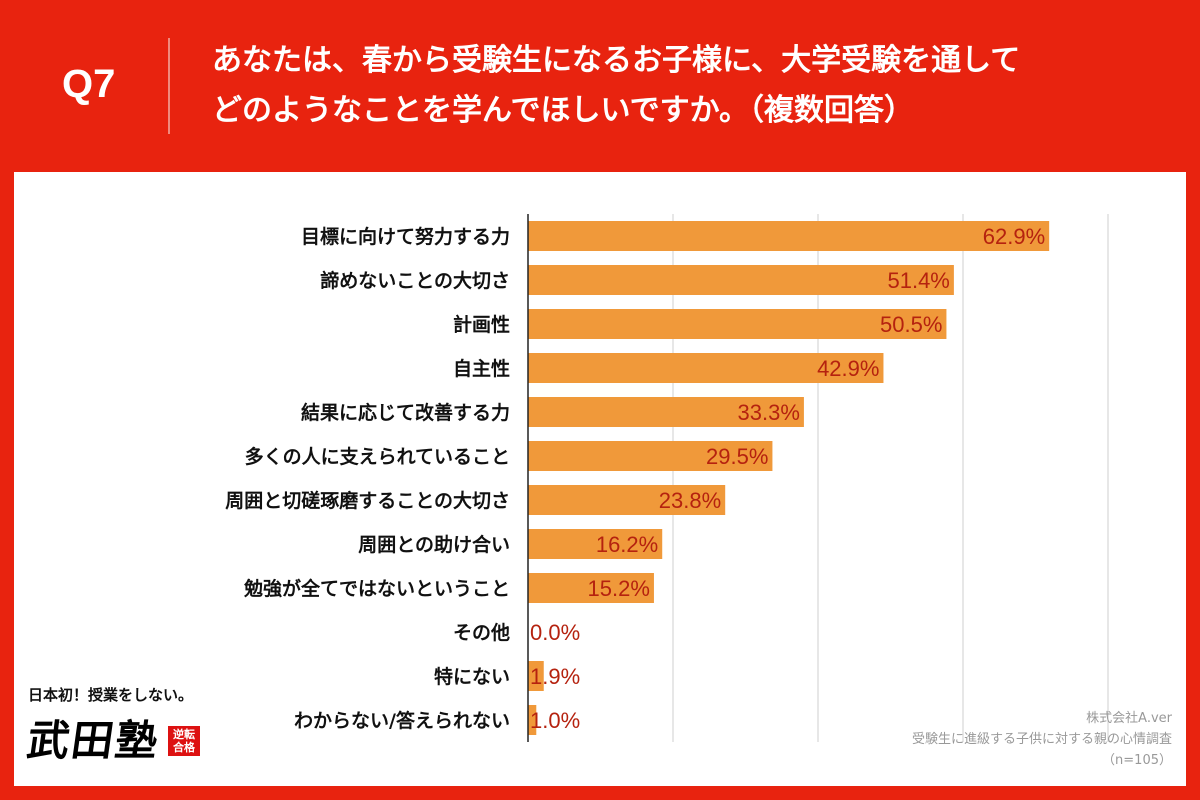 This screenshot has height=800, width=1200. I want to click on value-label: 1.9%, so click(555, 676).